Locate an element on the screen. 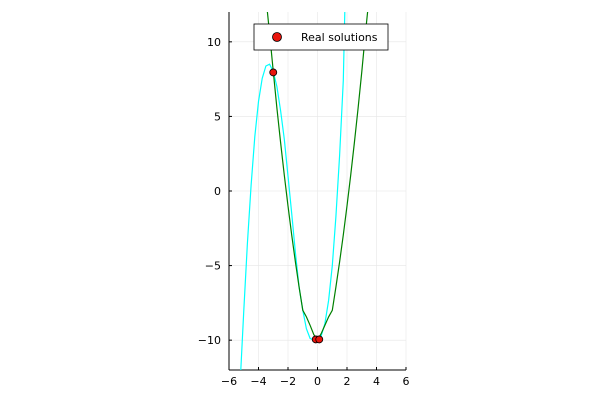  y-tick-label-3: 5 is located at coordinates (217, 116).